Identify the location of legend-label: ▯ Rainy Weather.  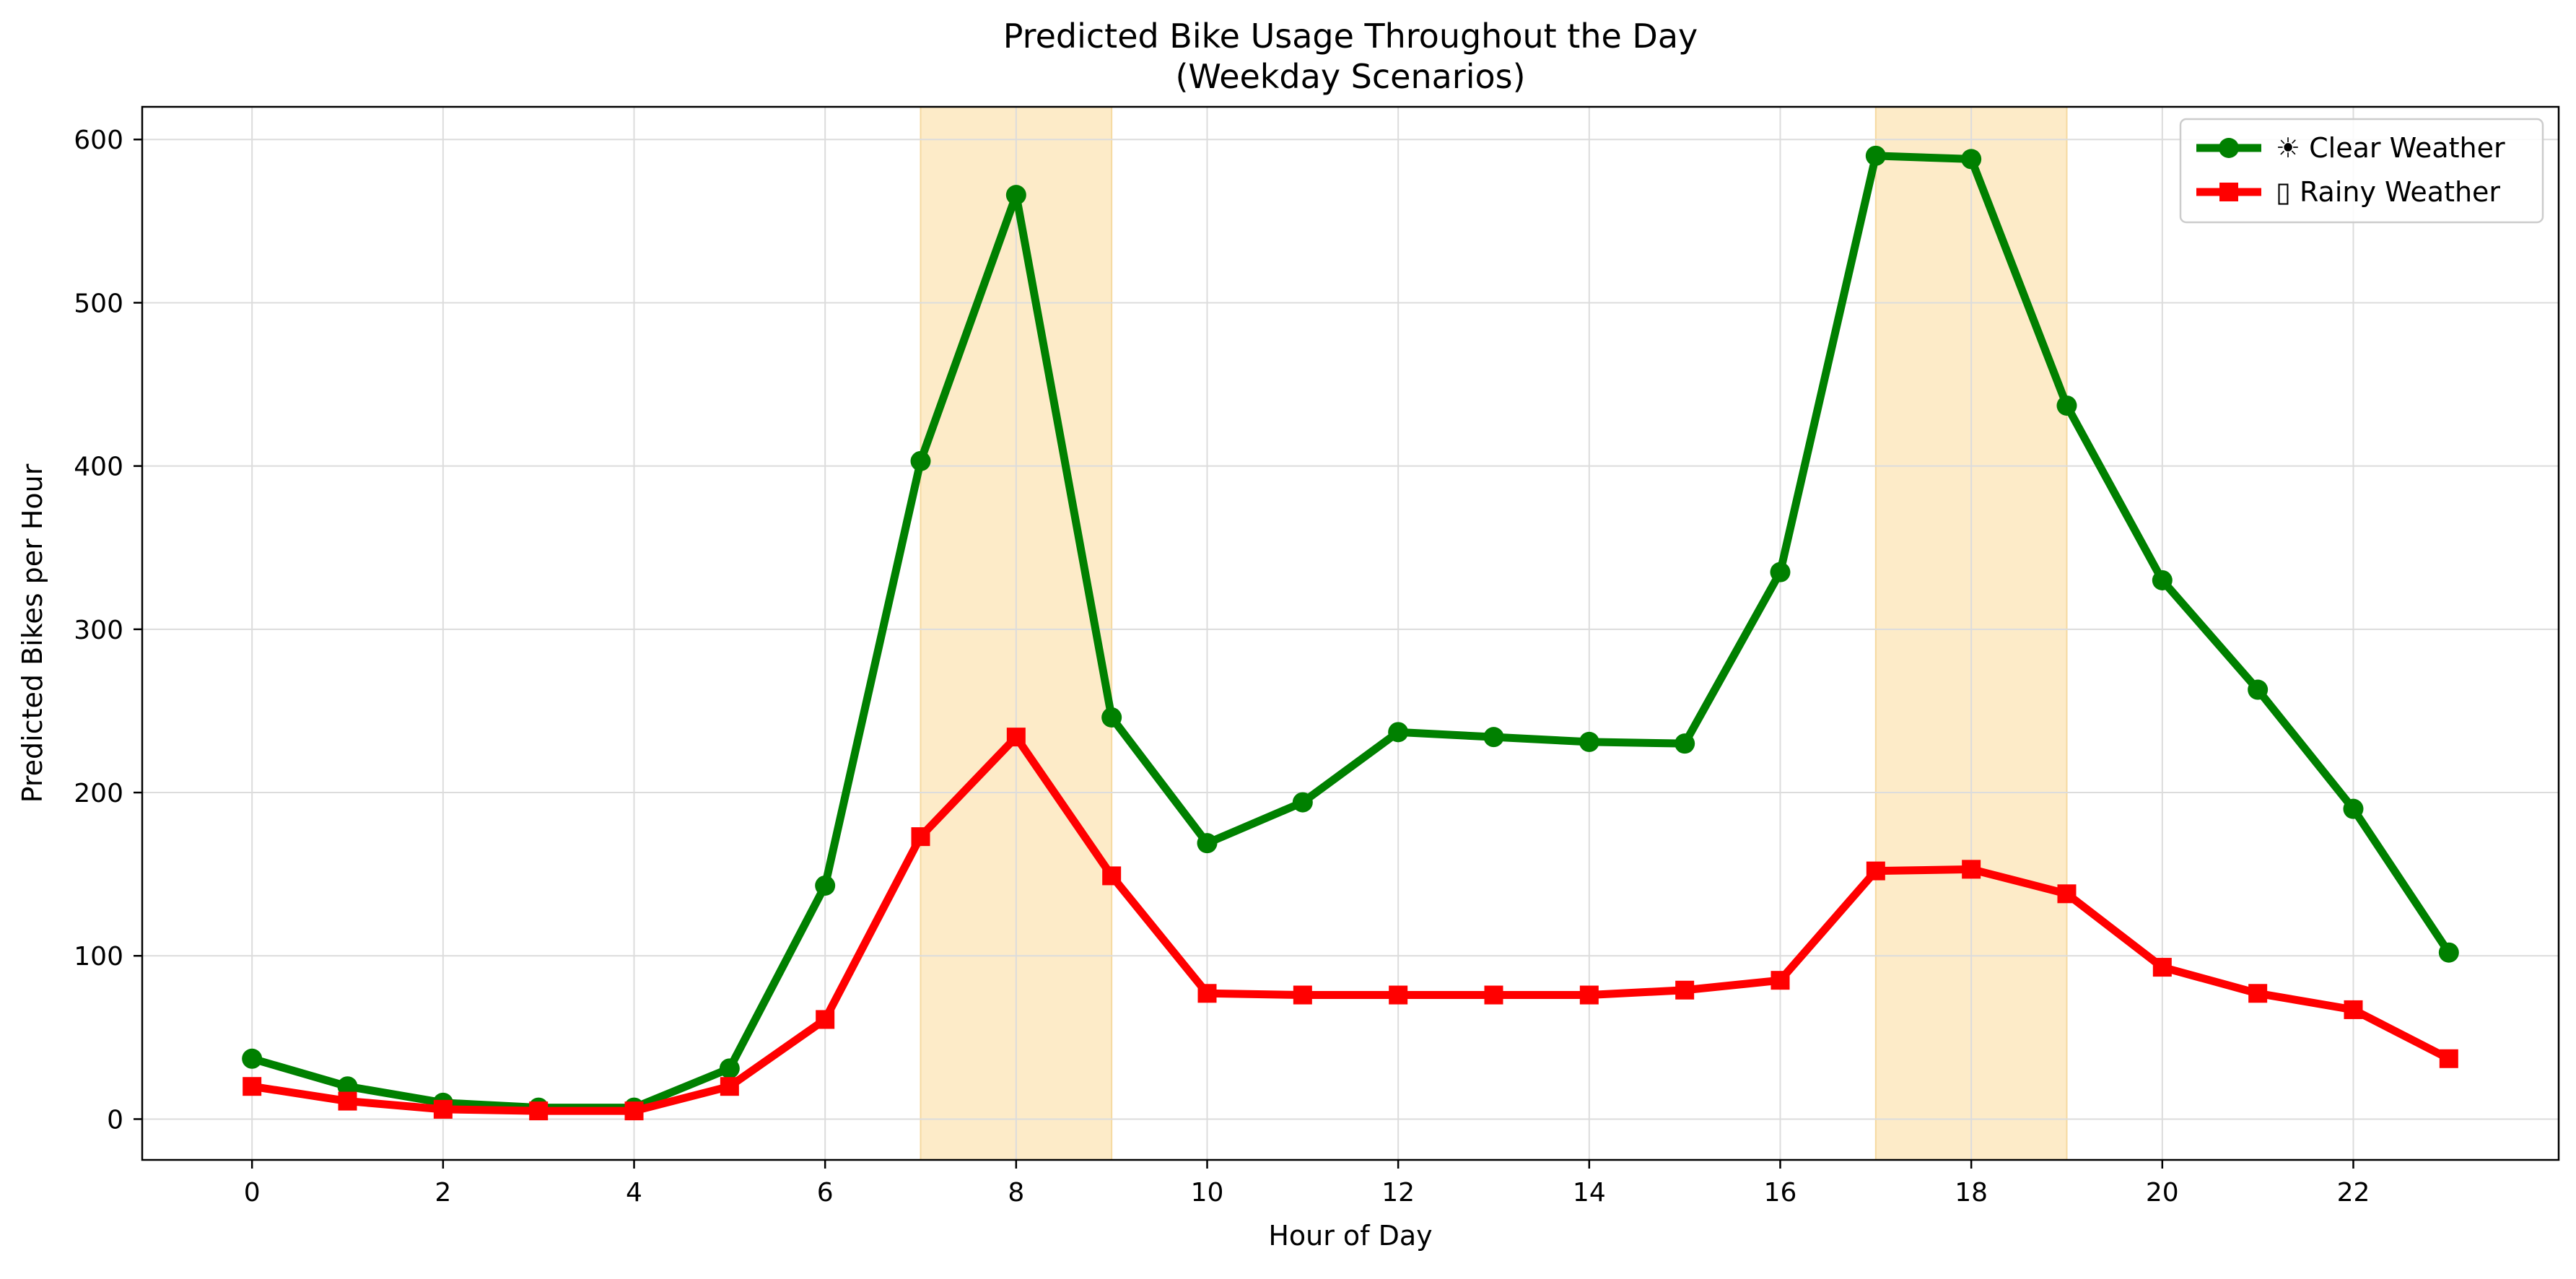
(2388, 192).